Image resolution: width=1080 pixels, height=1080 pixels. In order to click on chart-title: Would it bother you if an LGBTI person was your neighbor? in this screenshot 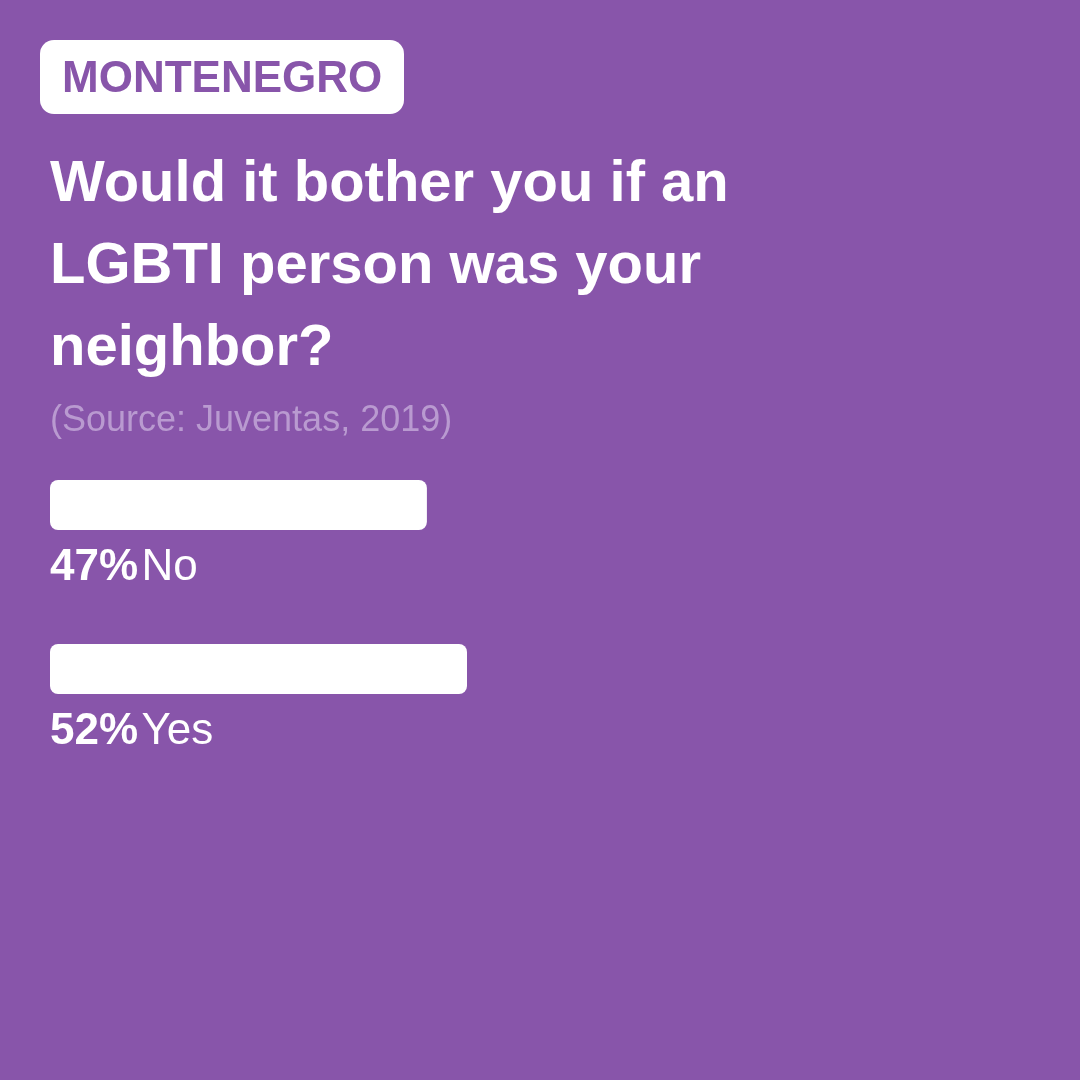, I will do `click(390, 263)`.